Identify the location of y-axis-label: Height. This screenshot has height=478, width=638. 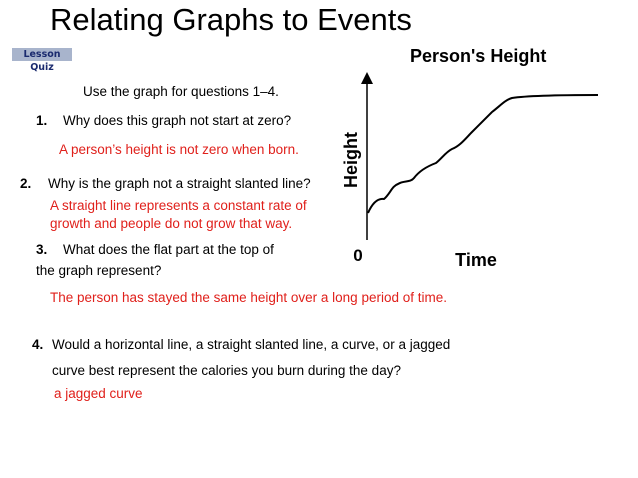
(351, 160).